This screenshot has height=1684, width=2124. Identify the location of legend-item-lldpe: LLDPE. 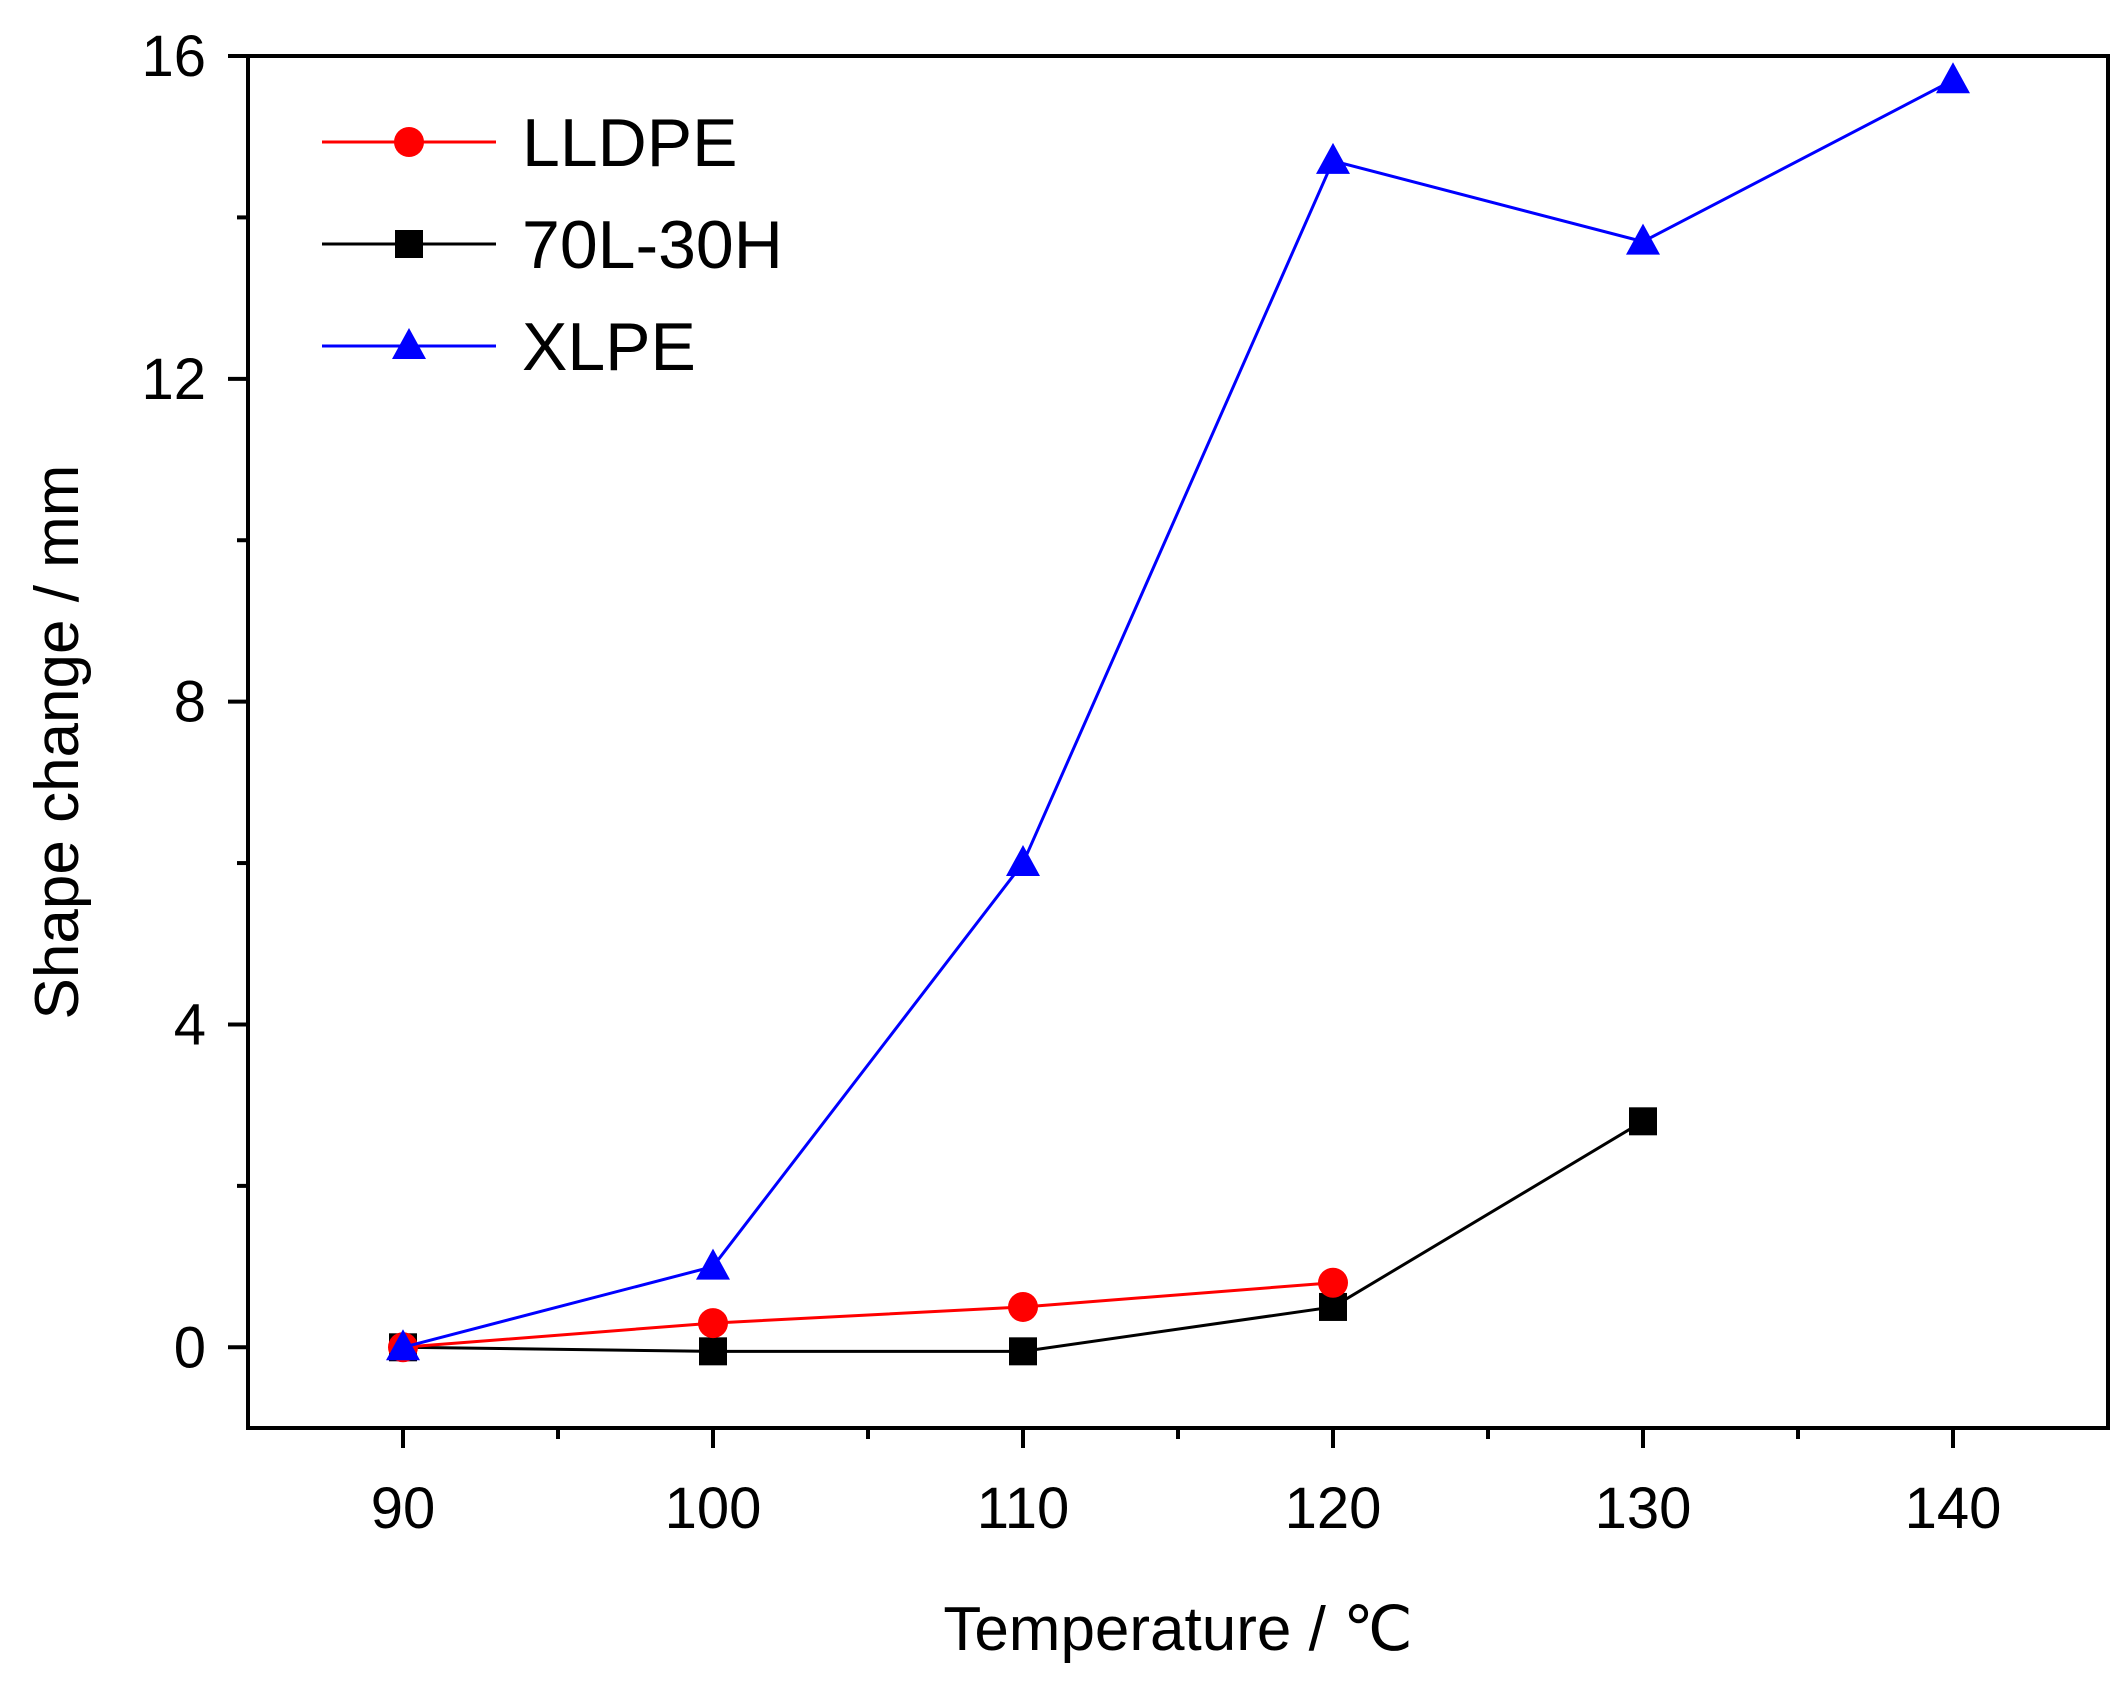
(529, 143).